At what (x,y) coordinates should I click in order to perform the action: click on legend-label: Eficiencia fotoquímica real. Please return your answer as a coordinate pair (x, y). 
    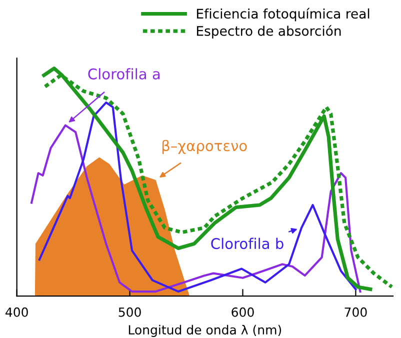
    Looking at the image, I should click on (283, 15).